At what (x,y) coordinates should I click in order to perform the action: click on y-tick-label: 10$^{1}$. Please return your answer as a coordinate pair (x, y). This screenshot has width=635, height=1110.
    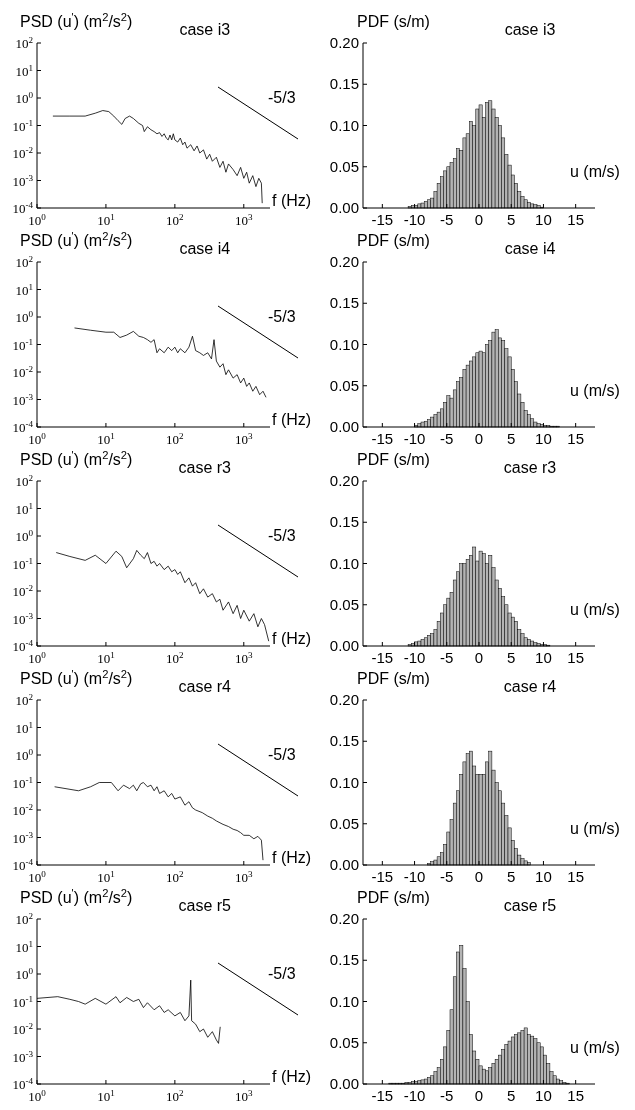
    Looking at the image, I should click on (24, 289).